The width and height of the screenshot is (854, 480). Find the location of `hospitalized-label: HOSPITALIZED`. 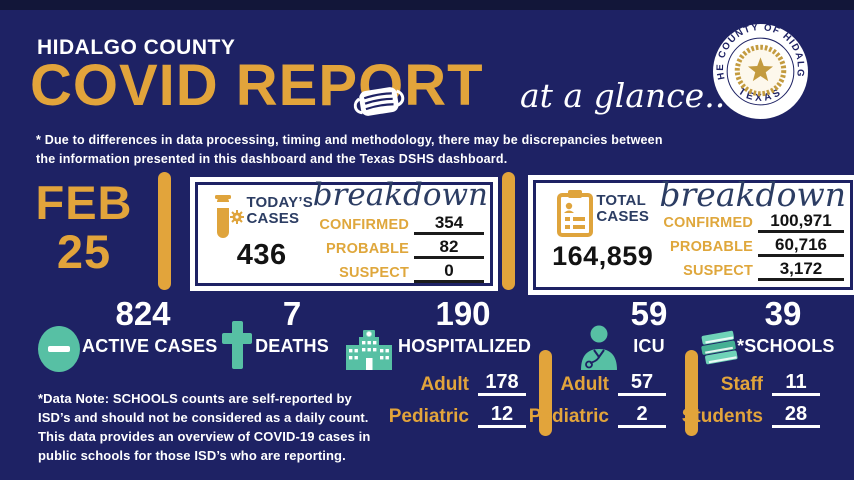

hospitalized-label: HOSPITALIZED is located at coordinates (465, 346).